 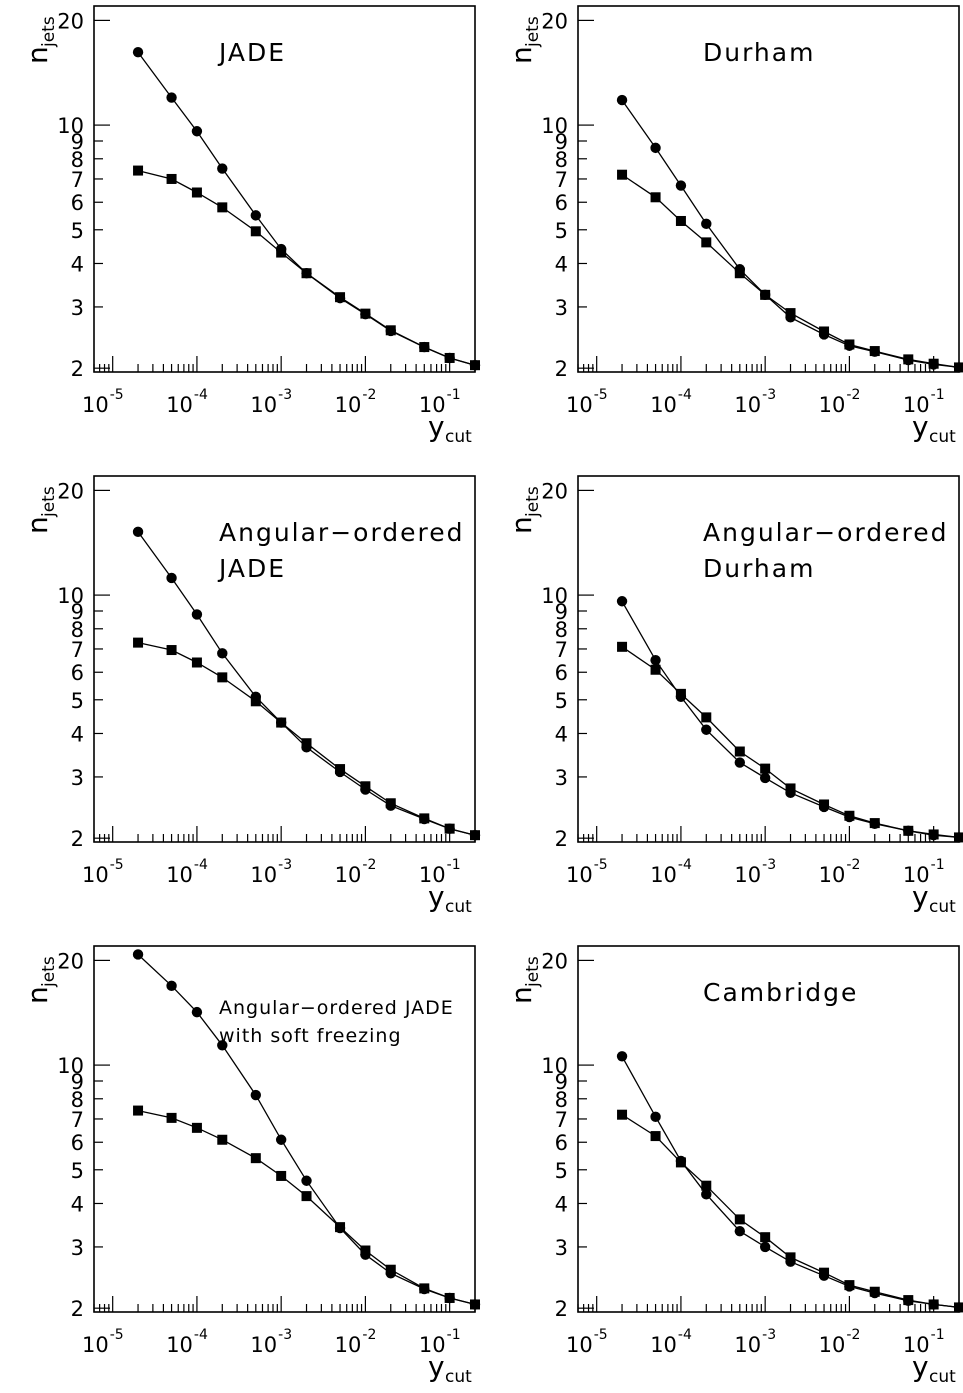 I want to click on y-tick-label: 6, so click(x=561, y=203).